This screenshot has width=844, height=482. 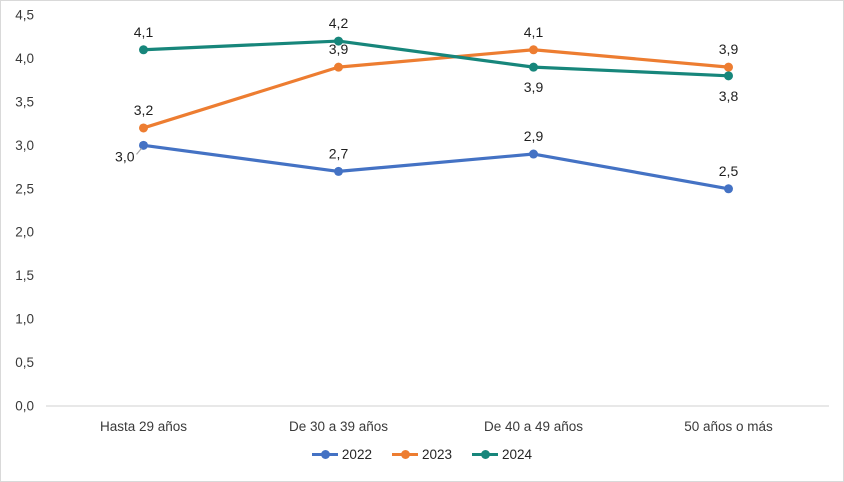 What do you see at coordinates (534, 136) in the screenshot?
I see `data-label-2022: 2,9` at bounding box center [534, 136].